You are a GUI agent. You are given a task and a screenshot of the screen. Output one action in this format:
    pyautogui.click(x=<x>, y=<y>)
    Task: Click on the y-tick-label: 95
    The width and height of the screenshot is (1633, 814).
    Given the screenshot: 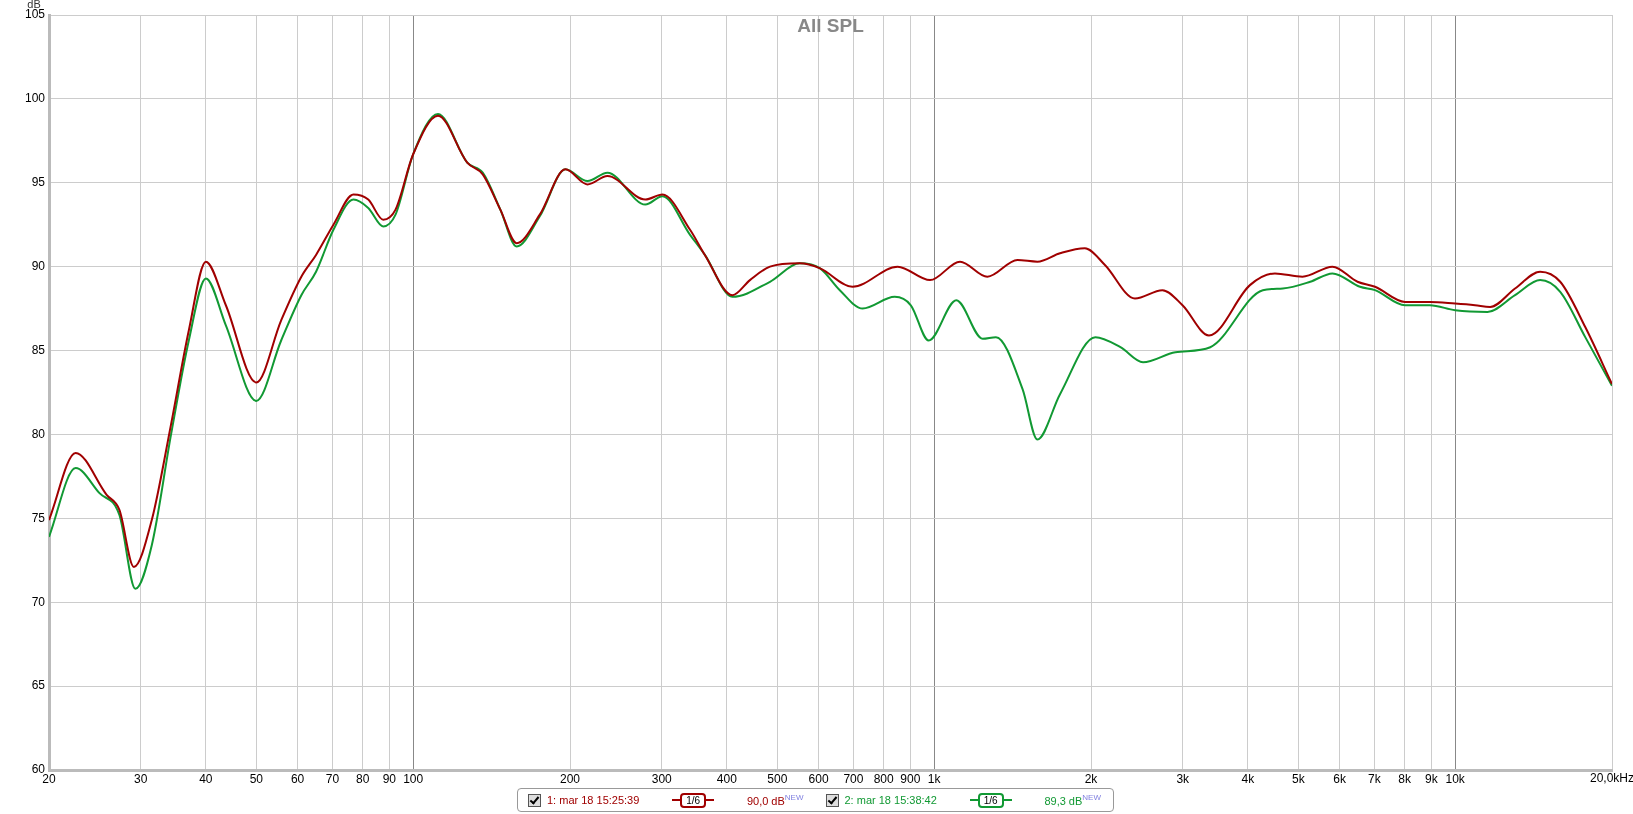 What is the action you would take?
    pyautogui.click(x=38, y=182)
    